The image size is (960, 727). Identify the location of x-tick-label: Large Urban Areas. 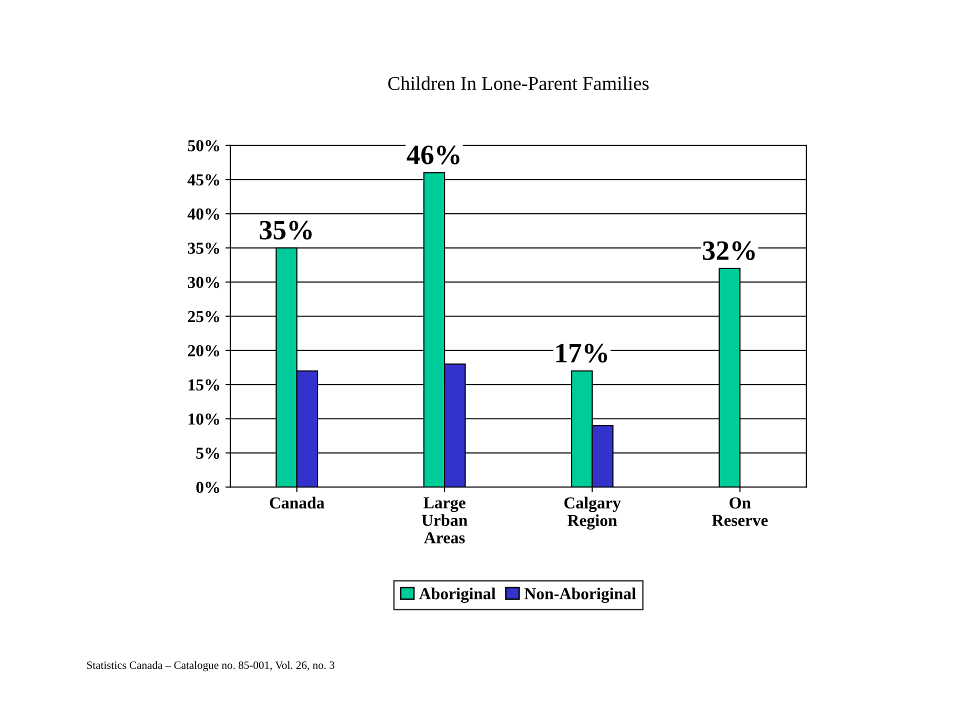
(445, 520).